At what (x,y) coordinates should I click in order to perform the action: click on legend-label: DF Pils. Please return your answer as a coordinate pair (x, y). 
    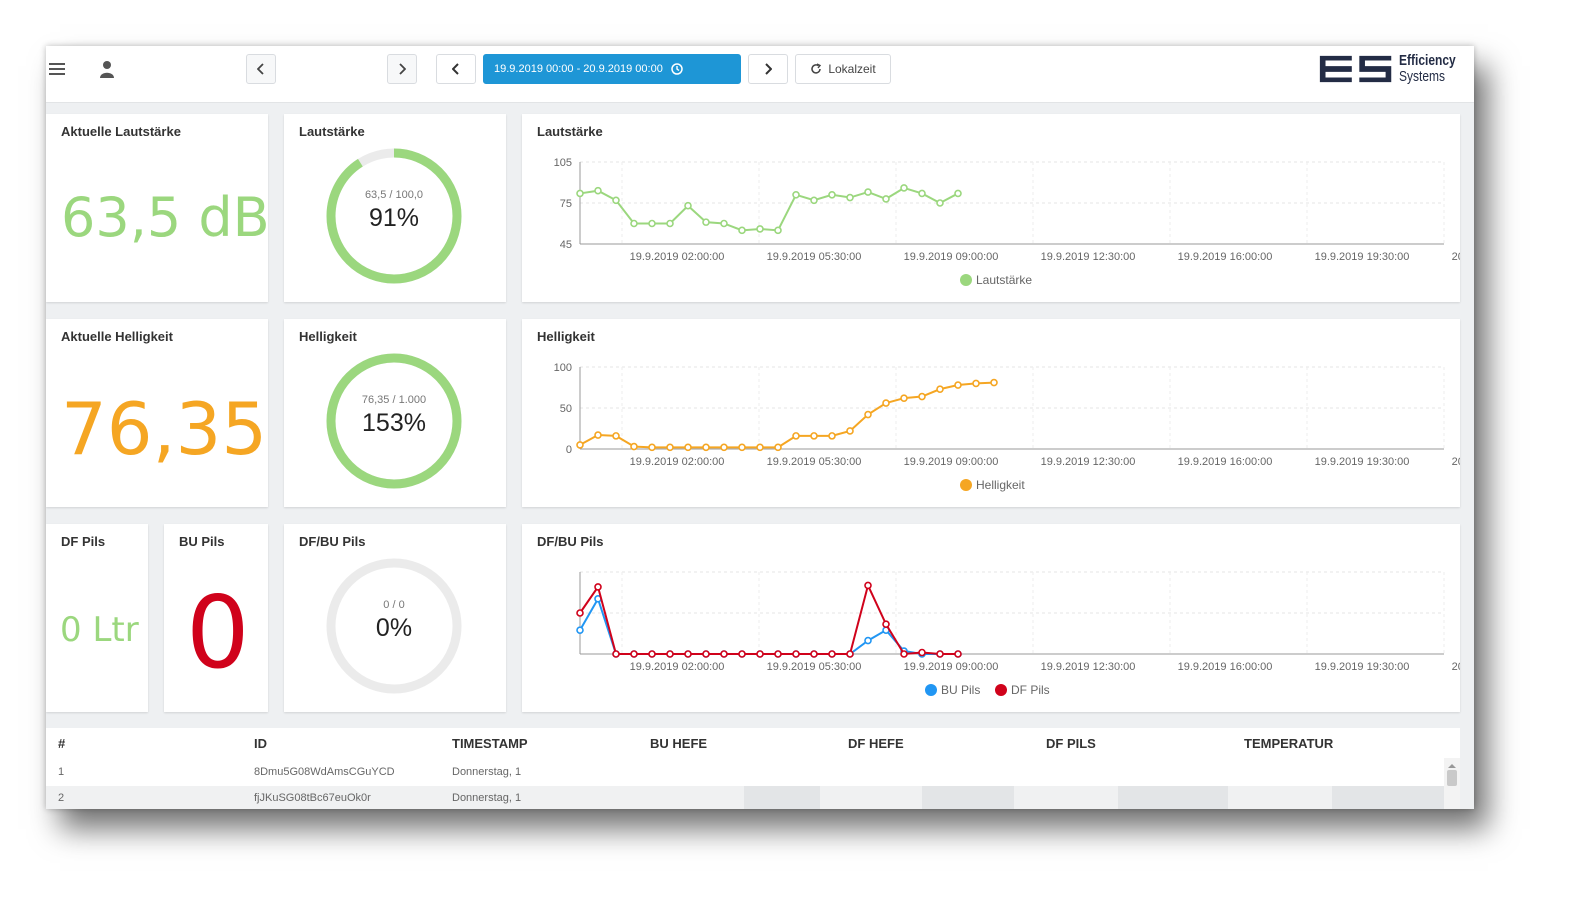
    Looking at the image, I should click on (1030, 690).